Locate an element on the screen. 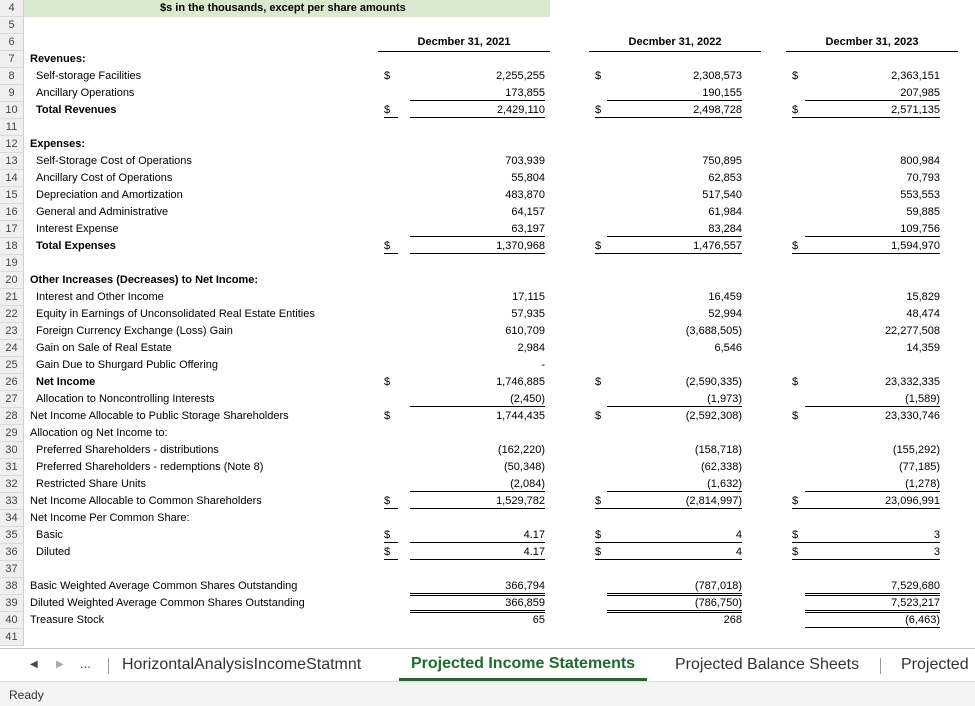 Image resolution: width=975 pixels, height=706 pixels. cell-value: 23,332,335 is located at coordinates (912, 382).